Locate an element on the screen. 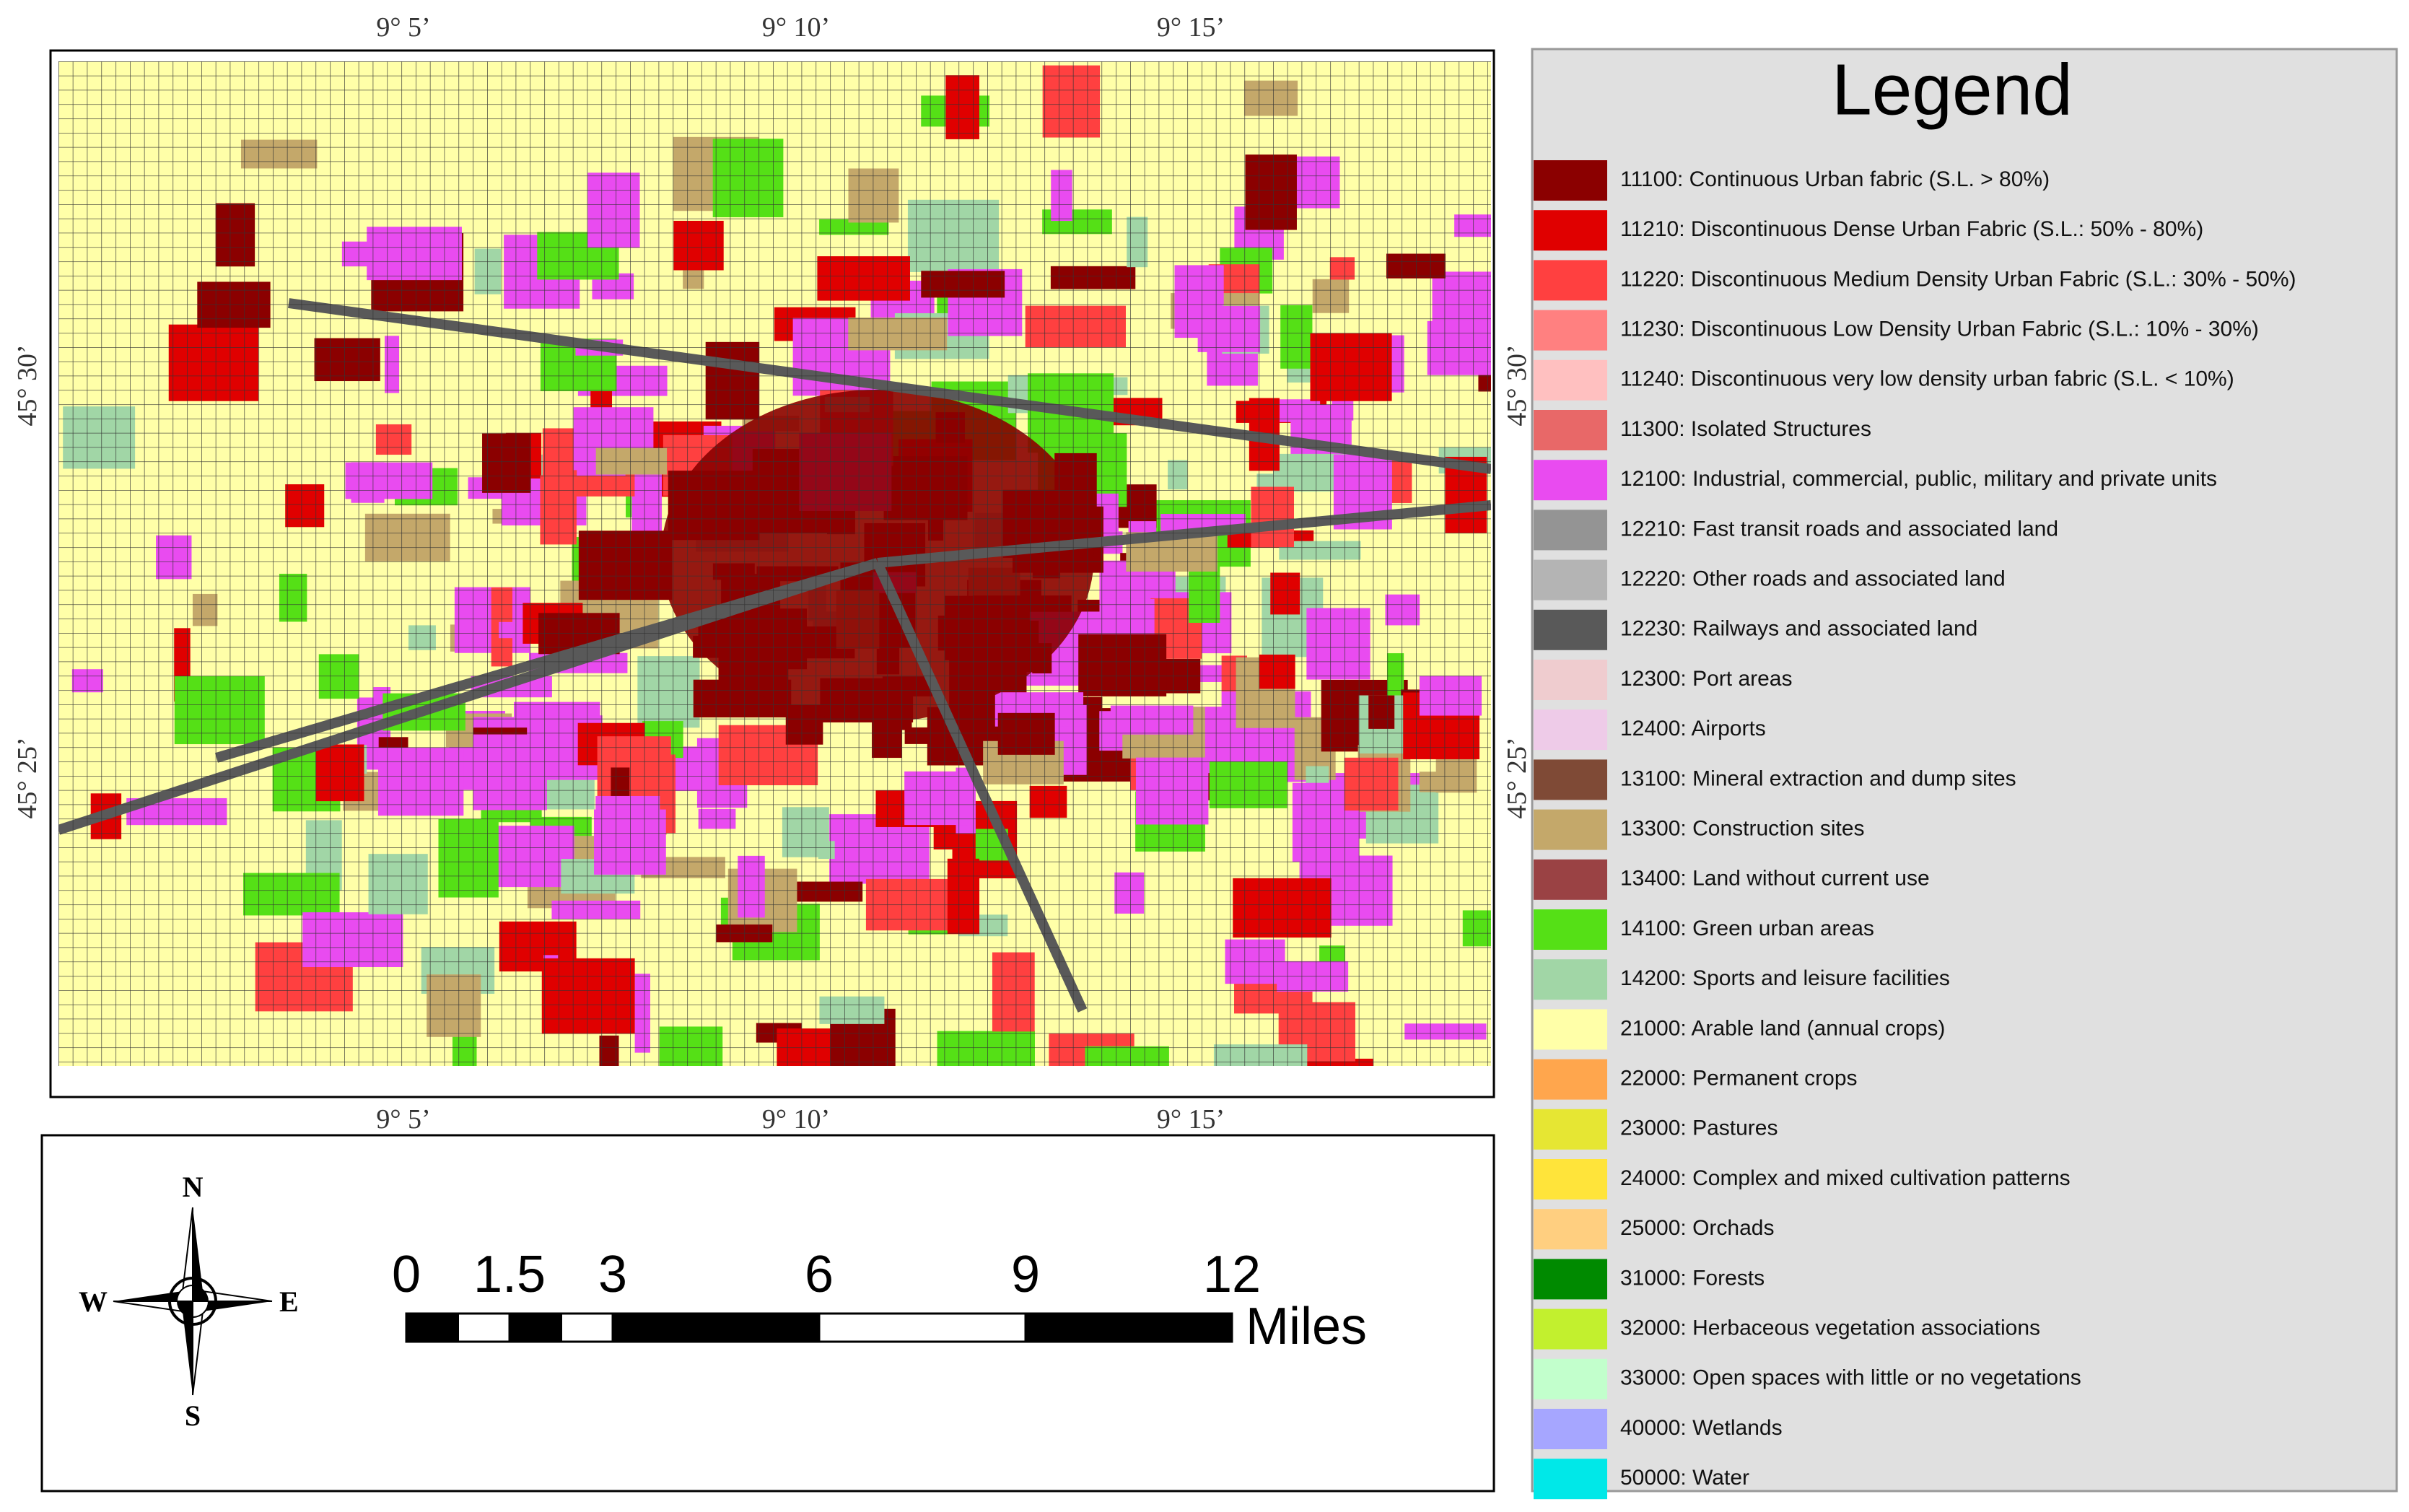  legend-label: 14100: Green urban areas is located at coordinates (1747, 928).